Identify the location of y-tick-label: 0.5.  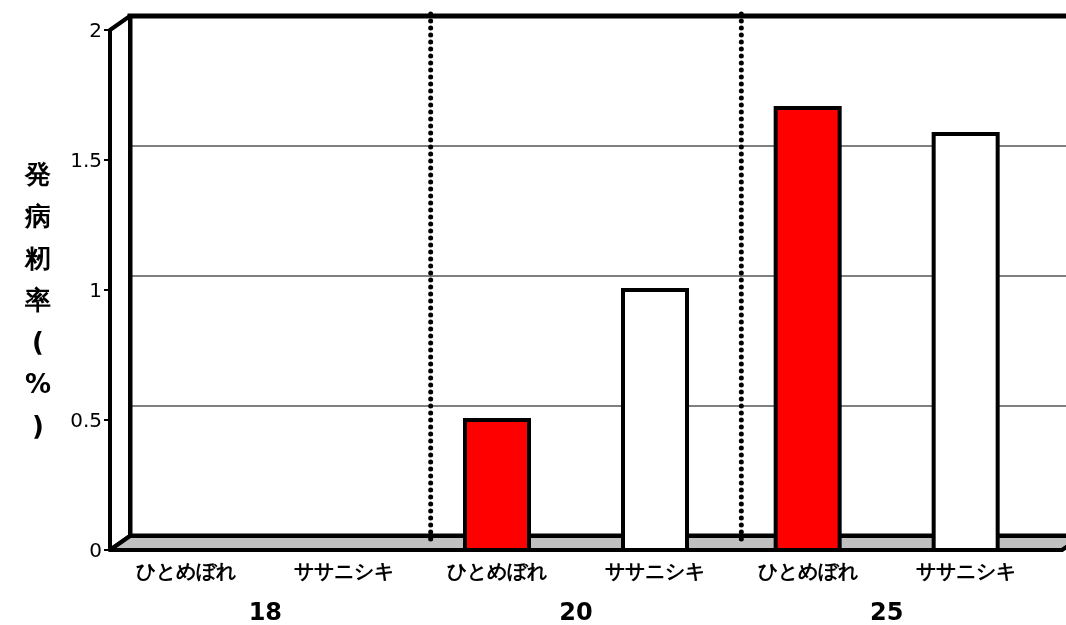
(86, 420).